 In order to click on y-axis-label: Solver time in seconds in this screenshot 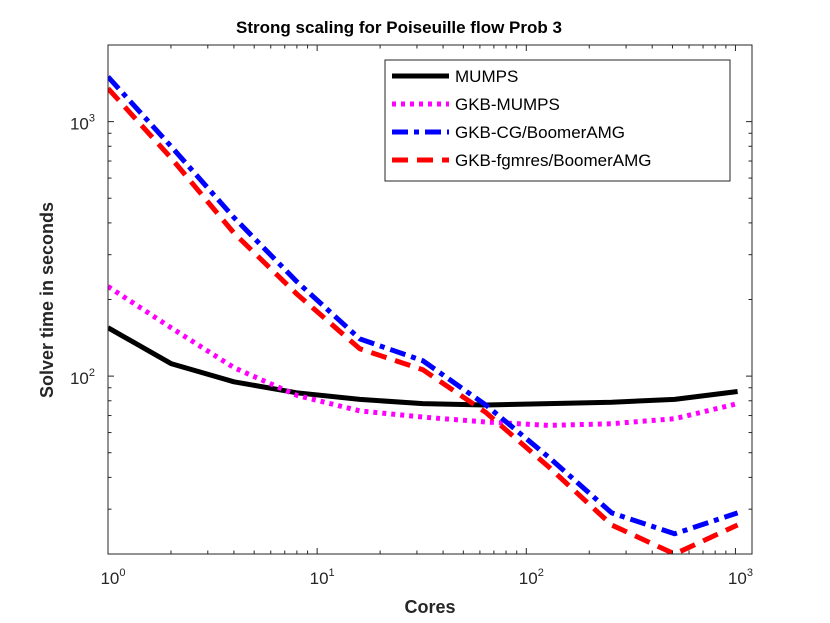, I will do `click(47, 300)`.